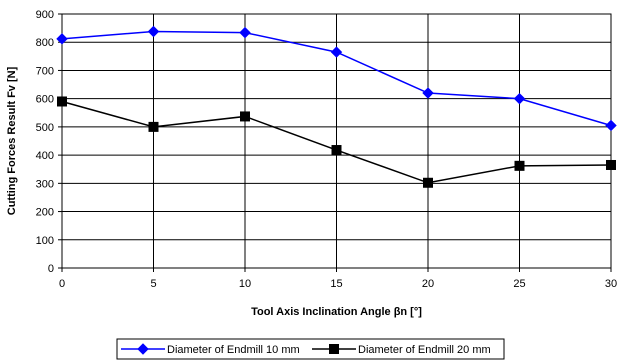 The width and height of the screenshot is (622, 361). Describe the element at coordinates (45, 43) in the screenshot. I see `y-tick-label: 800` at that location.